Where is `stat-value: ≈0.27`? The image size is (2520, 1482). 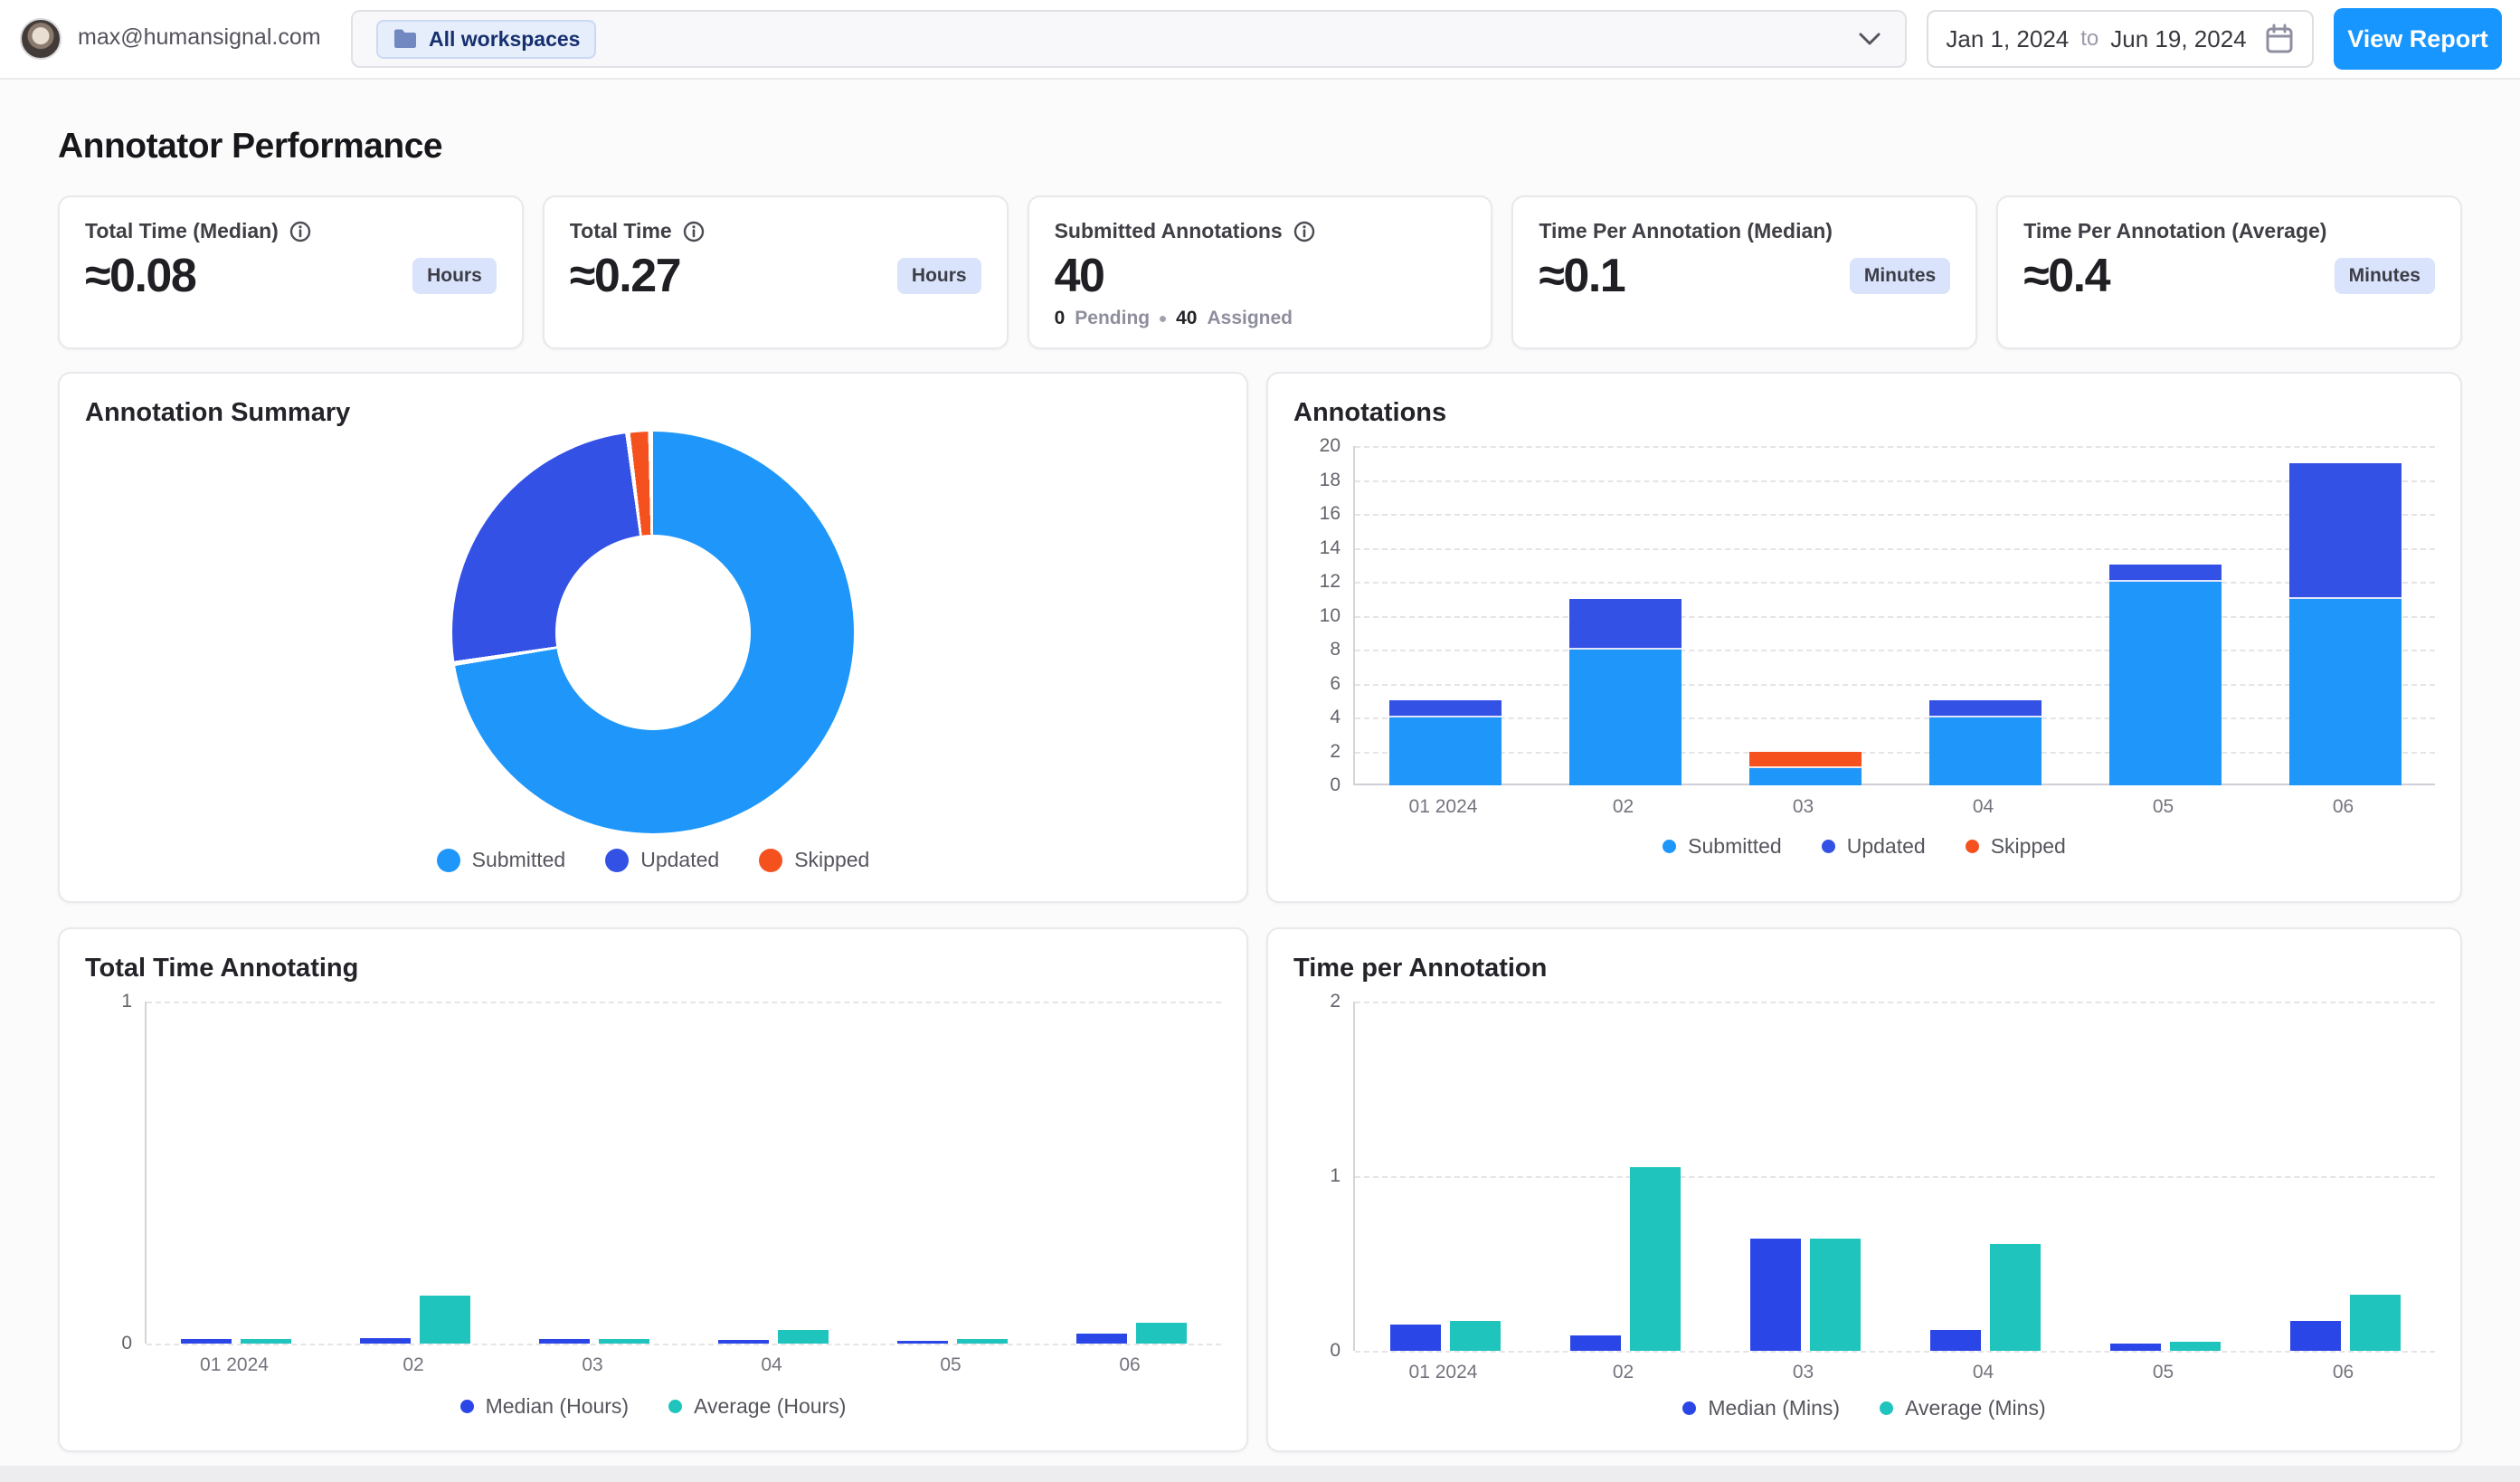 stat-value: ≈0.27 is located at coordinates (626, 276).